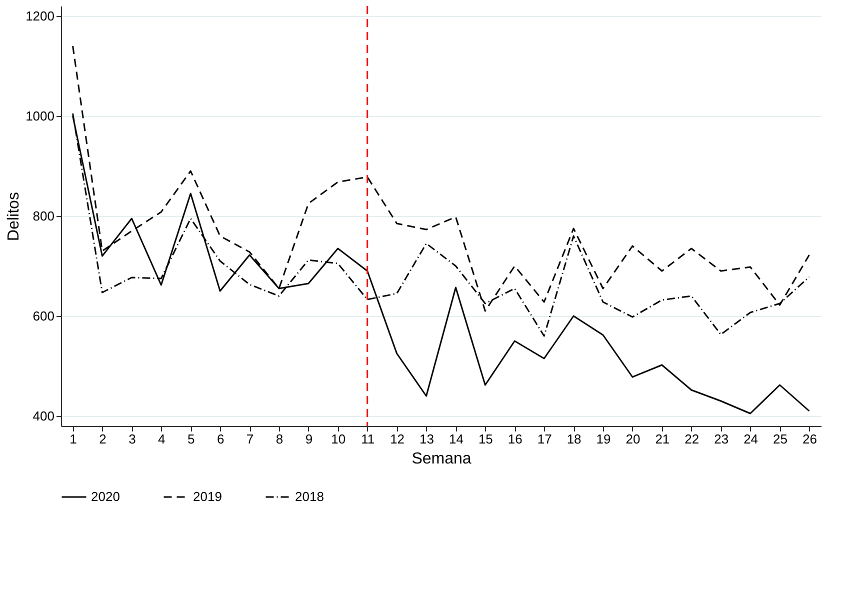 The height and width of the screenshot is (591, 859). I want to click on y-axis-title: Delitos, so click(14, 216).